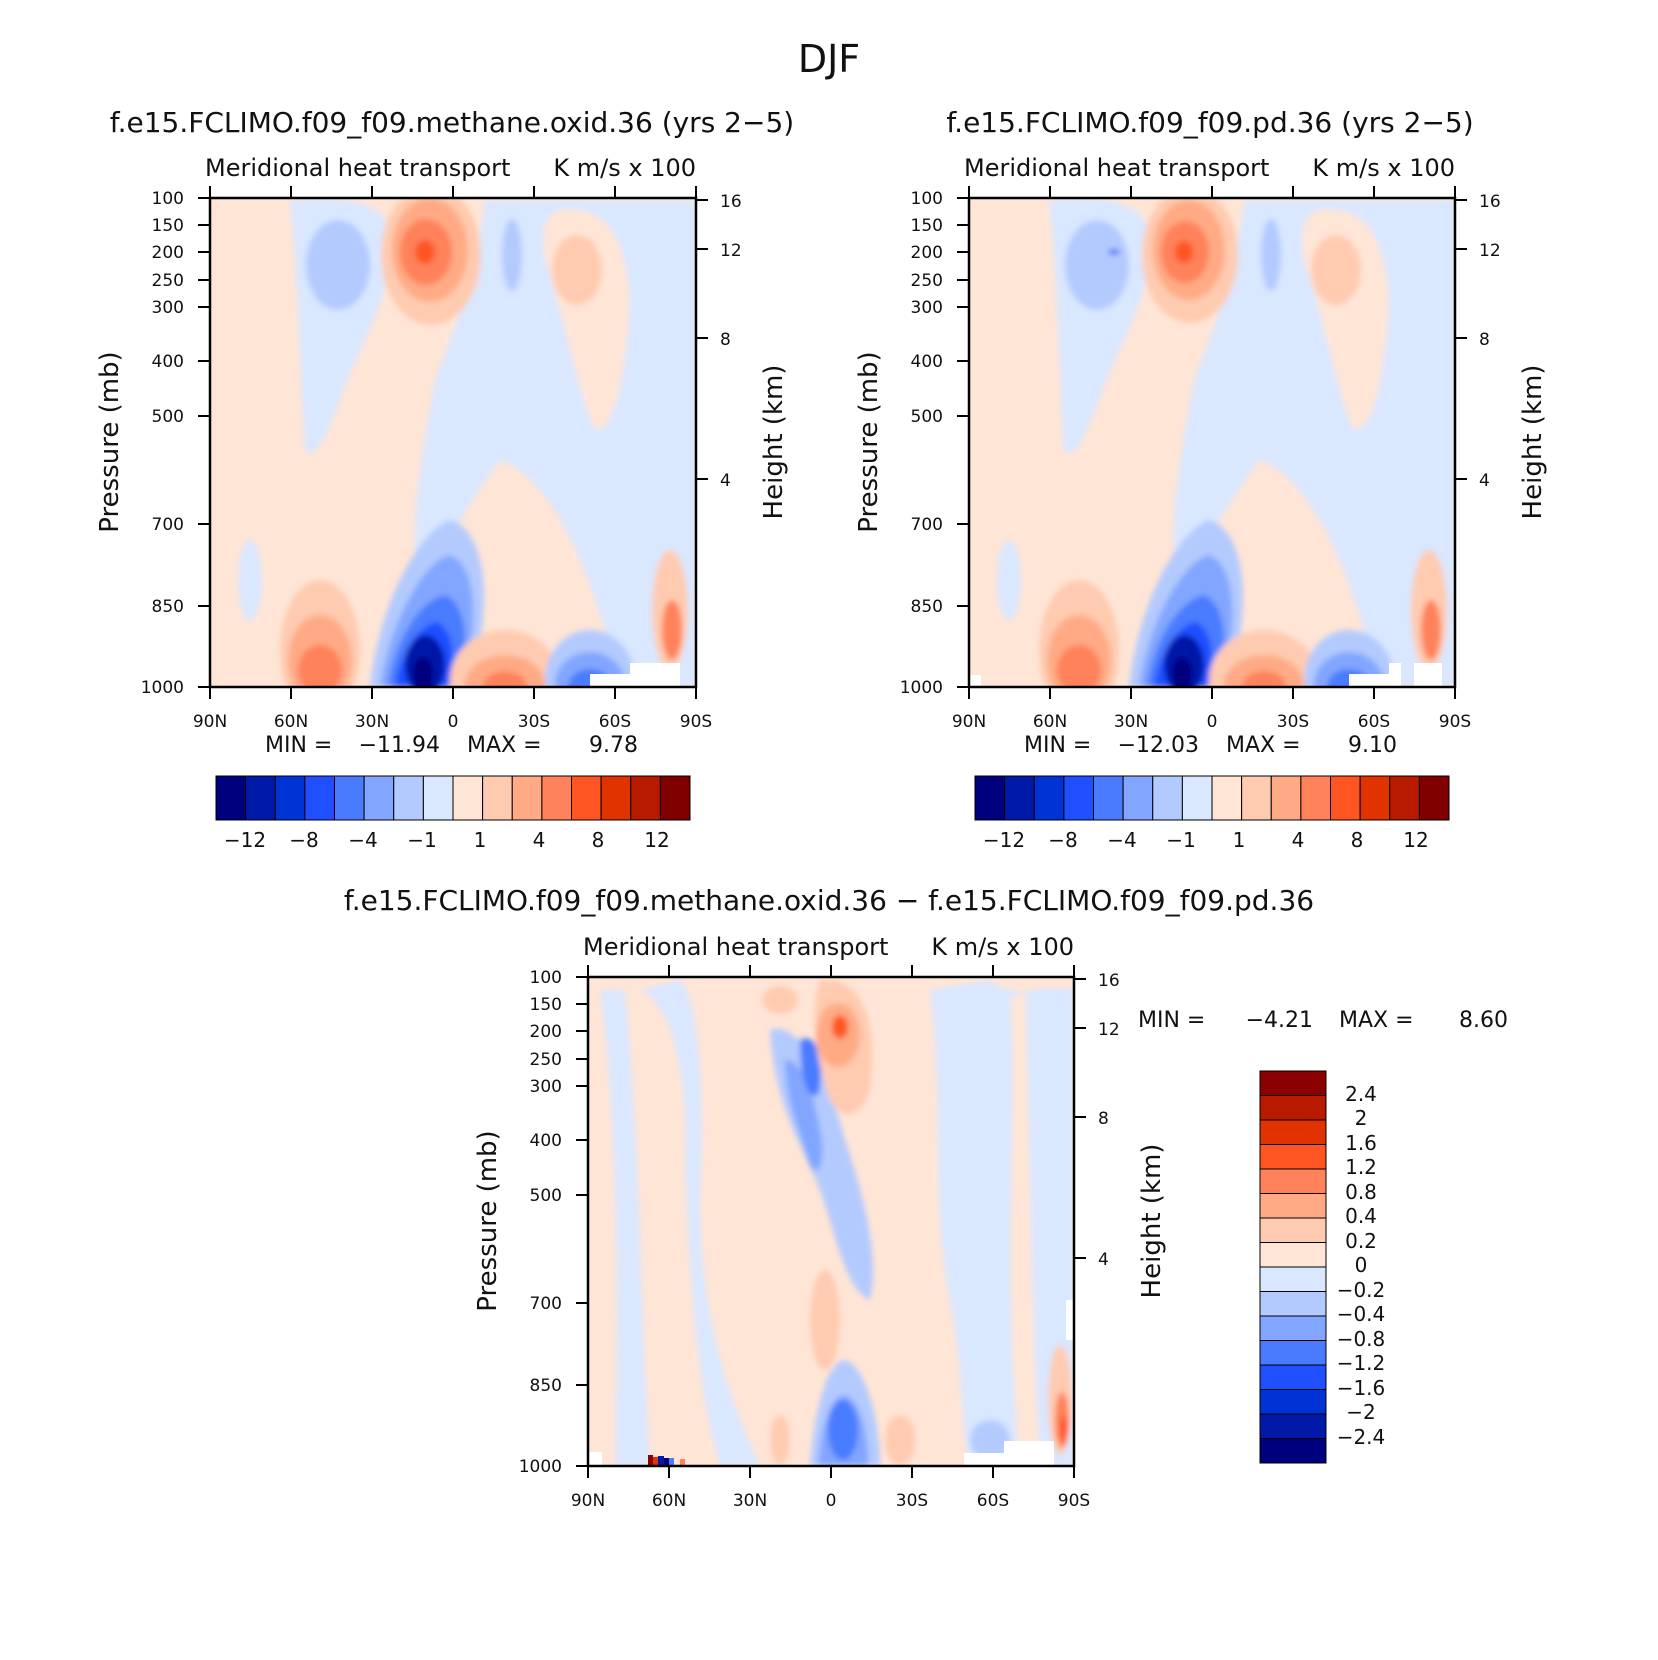  I want to click on pressure-axis-ticks, so click(204, 442).